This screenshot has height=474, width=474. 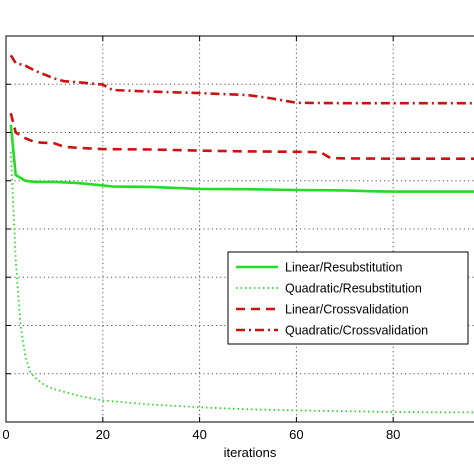 What do you see at coordinates (5, 434) in the screenshot?
I see `x-tick-label: 0` at bounding box center [5, 434].